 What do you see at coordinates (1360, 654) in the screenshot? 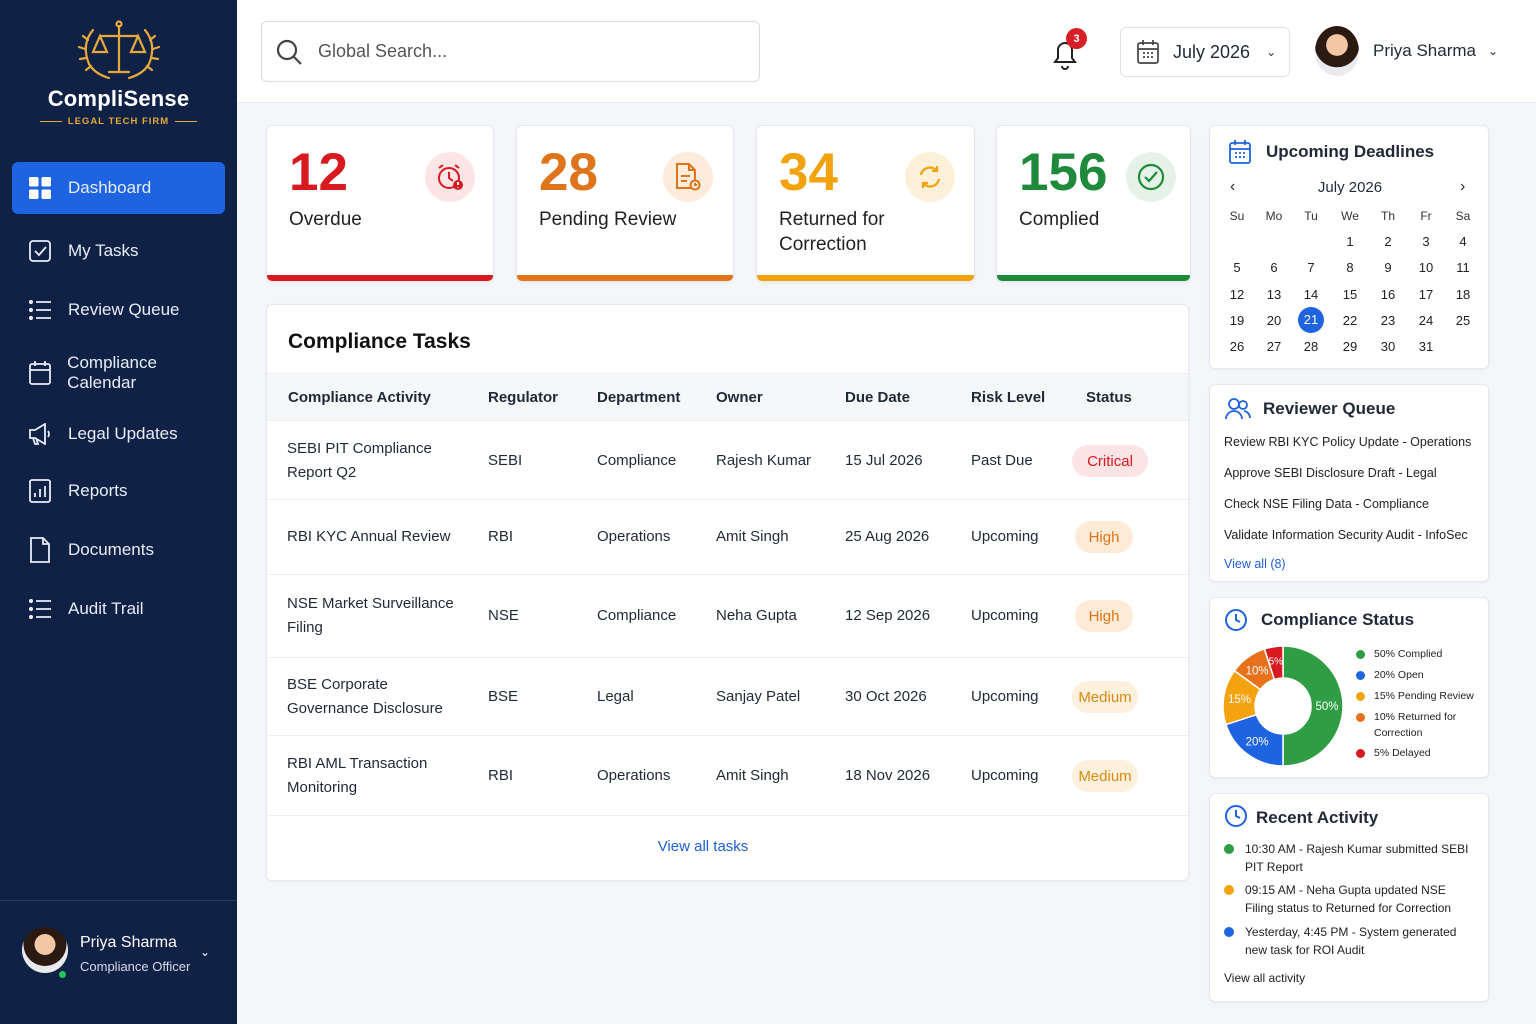
I see `legend-swatch` at bounding box center [1360, 654].